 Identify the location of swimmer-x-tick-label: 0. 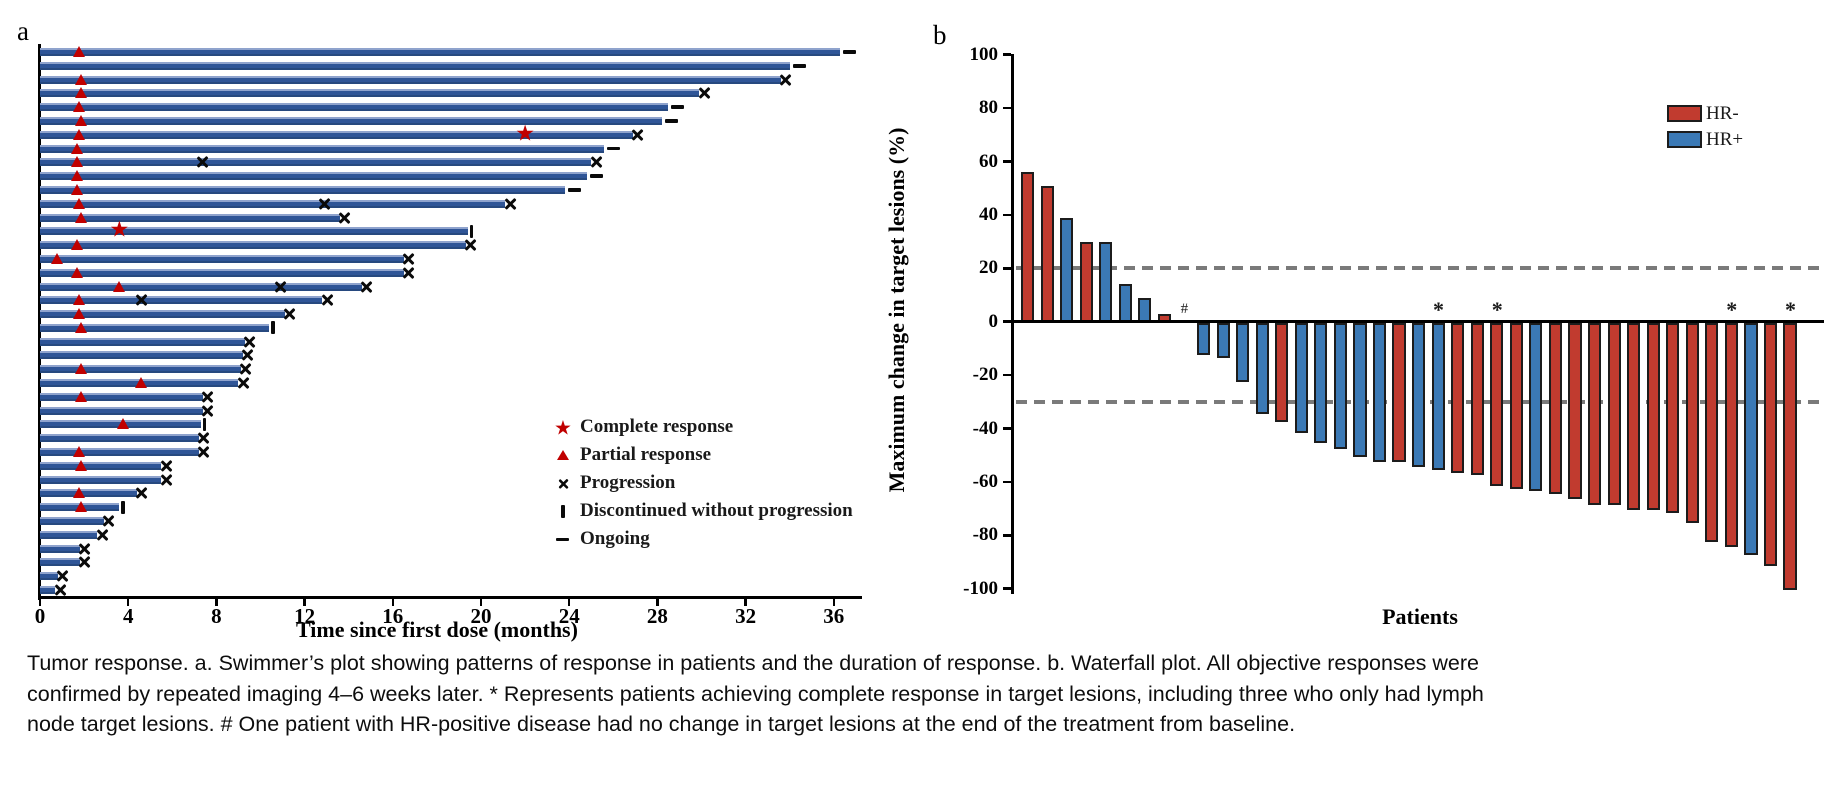
(40, 616).